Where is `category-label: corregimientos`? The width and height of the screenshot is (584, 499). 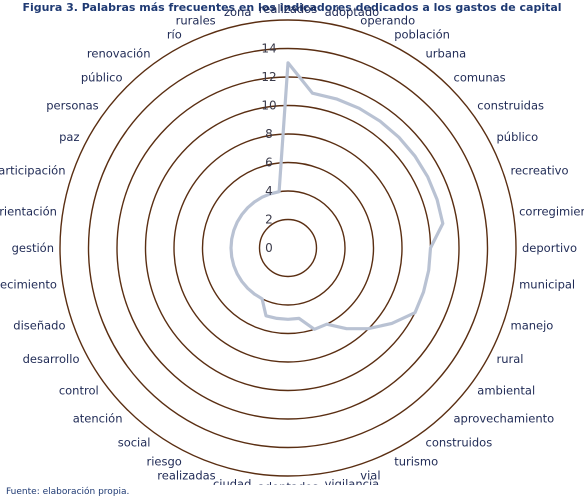
category-label: corregimientos is located at coordinates (551, 211).